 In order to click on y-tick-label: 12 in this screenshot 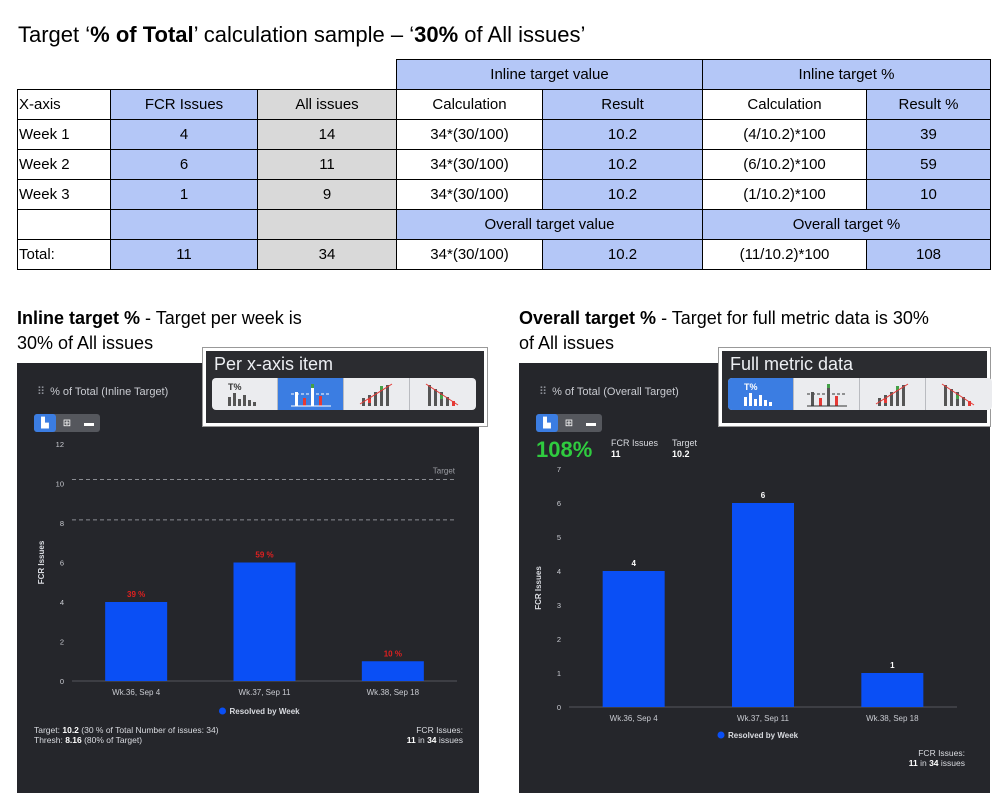, I will do `click(60, 444)`.